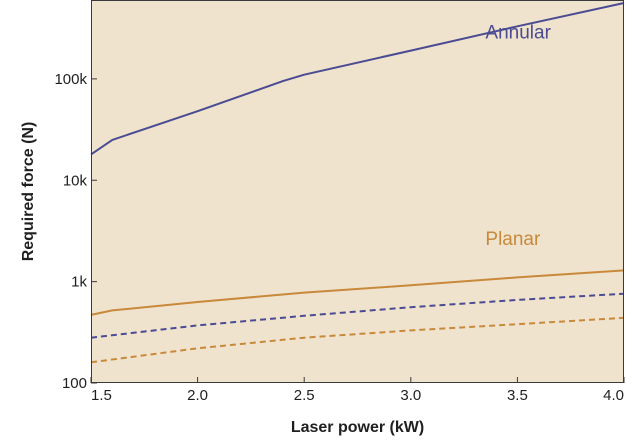 This screenshot has width=640, height=441. I want to click on y-axis-ticks: 100 1k 10k 100k, so click(75, 231).